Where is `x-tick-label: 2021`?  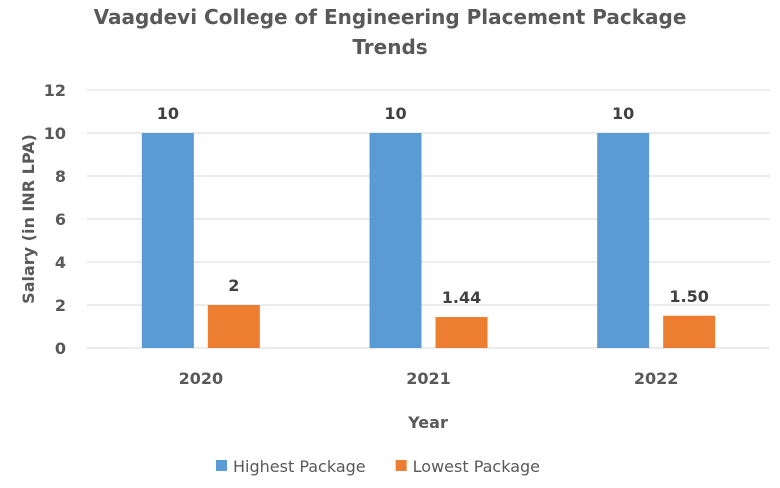 x-tick-label: 2021 is located at coordinates (428, 378).